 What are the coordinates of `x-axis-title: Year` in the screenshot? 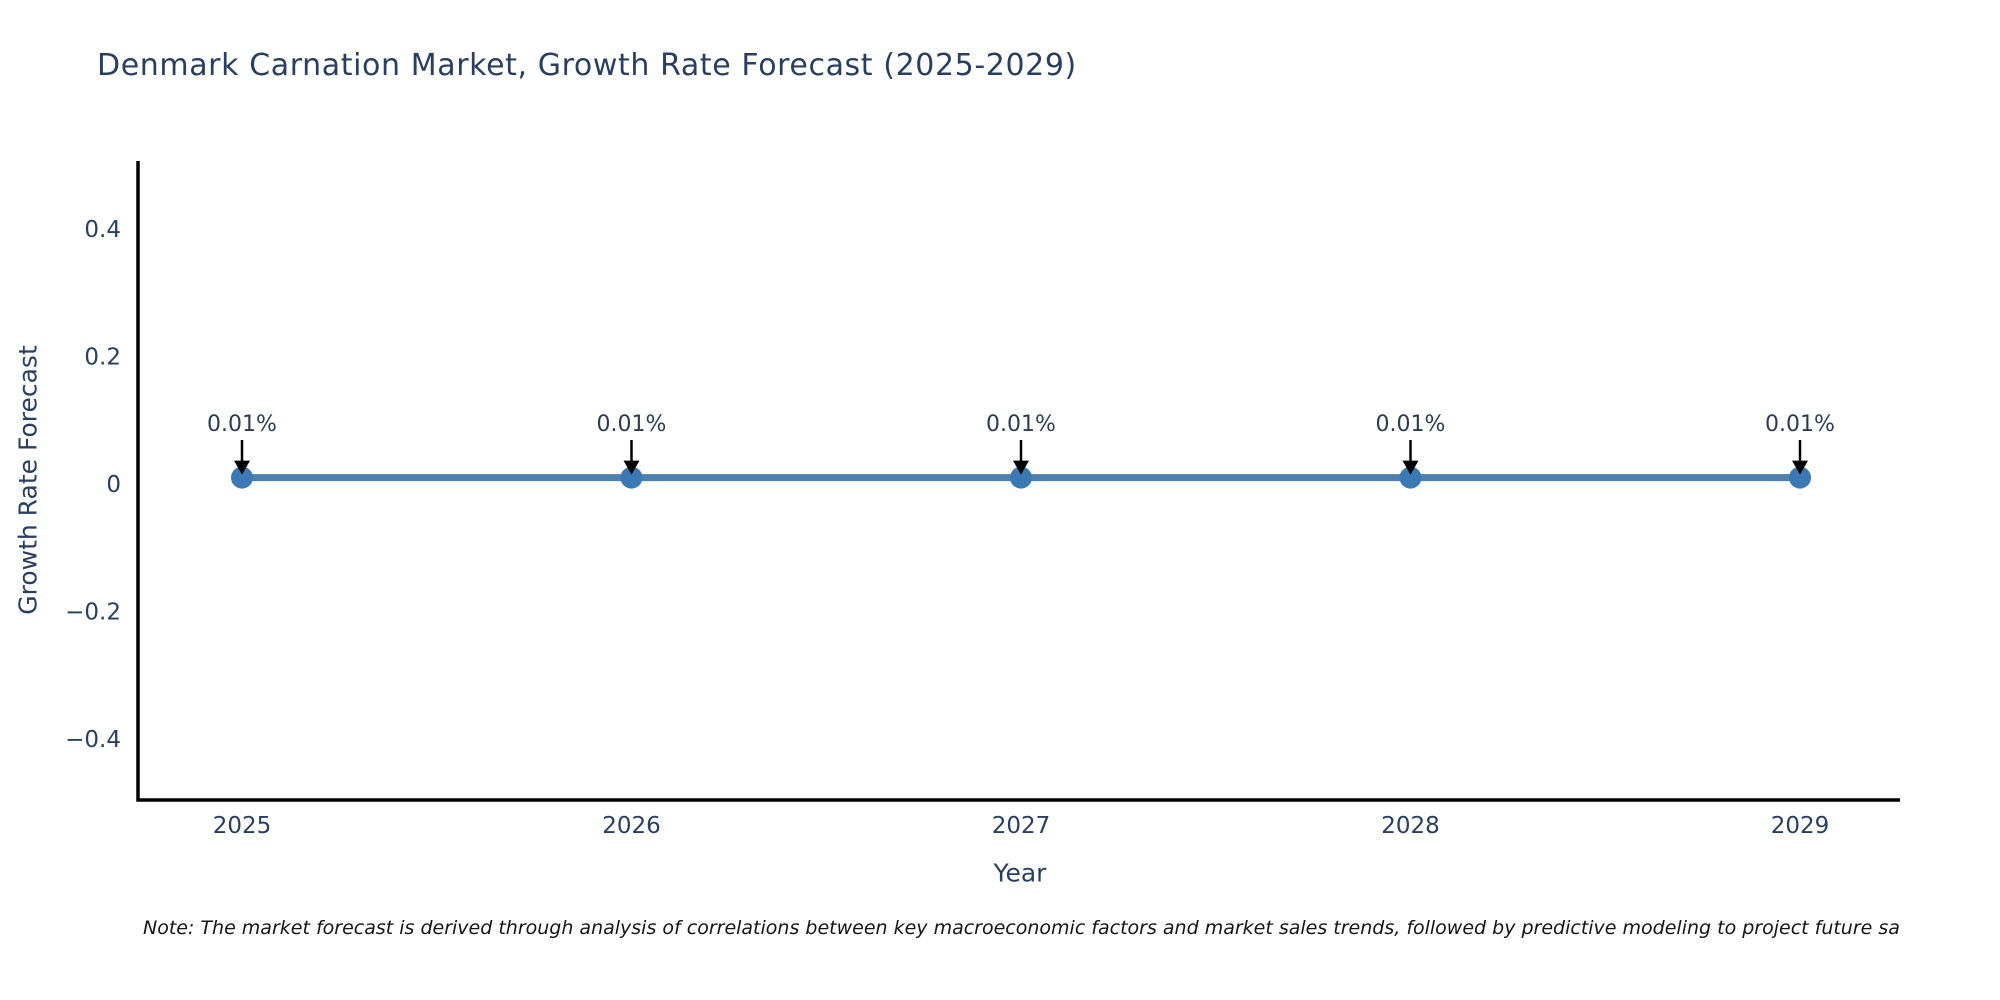 It's located at (1020, 873).